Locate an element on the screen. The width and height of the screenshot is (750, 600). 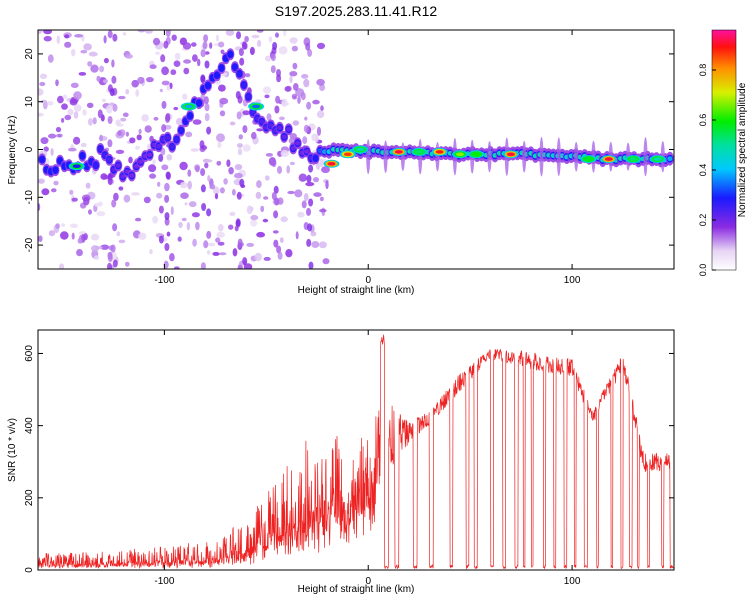
spectrogram-ylabel: Frequency (Hz) is located at coordinates (12, 150).